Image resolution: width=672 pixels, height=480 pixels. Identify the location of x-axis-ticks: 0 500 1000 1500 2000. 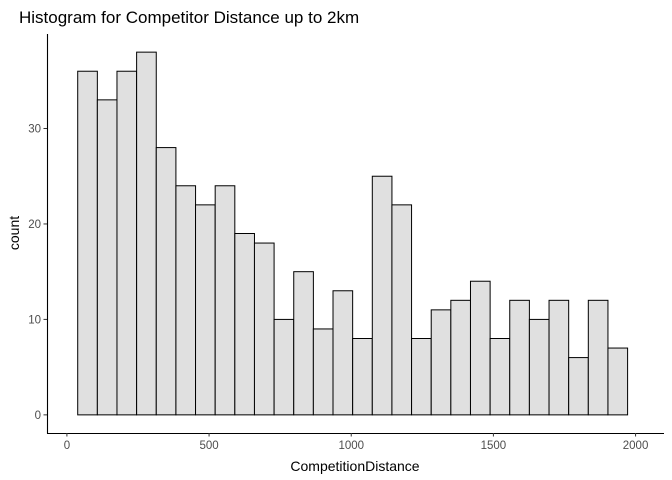
(356, 442).